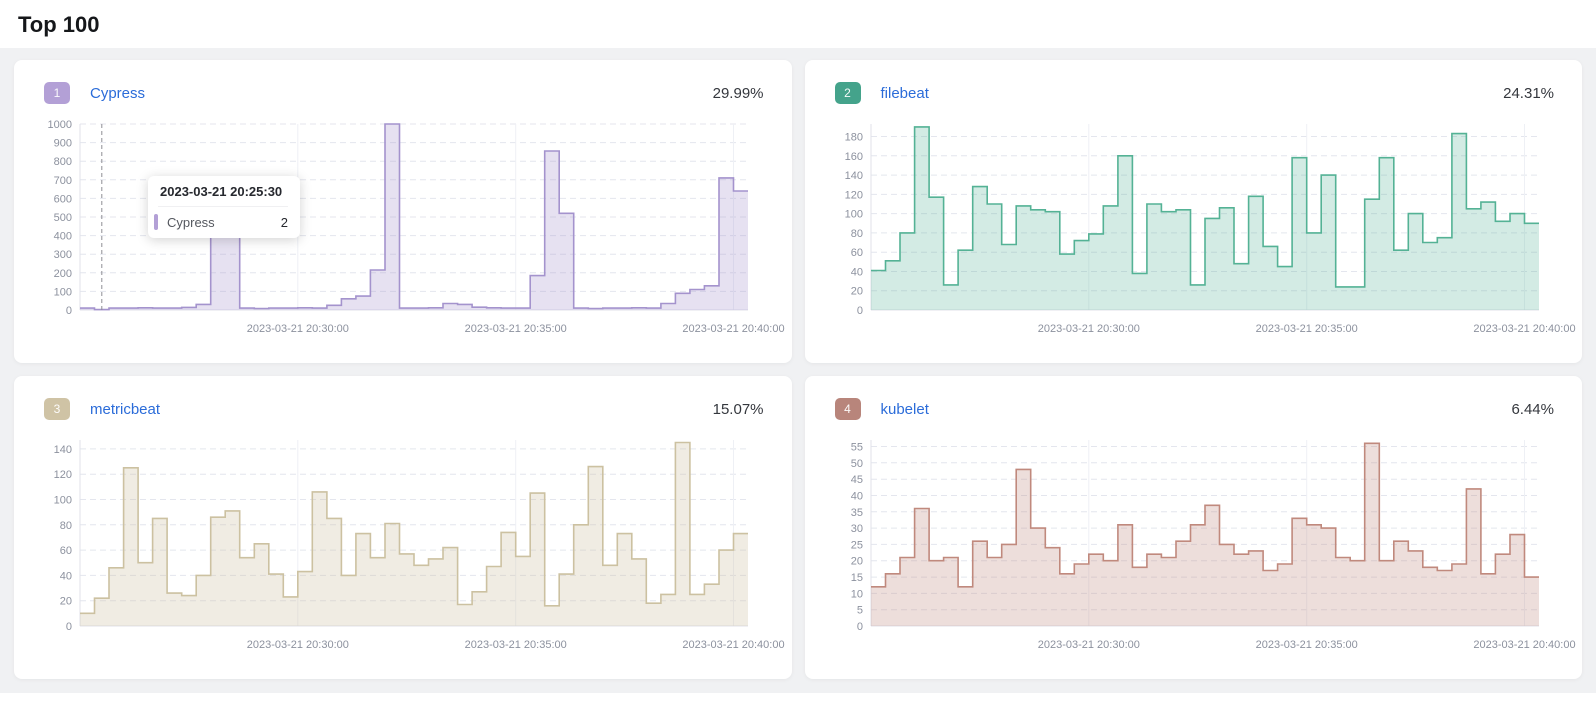 This screenshot has width=1596, height=713. I want to click on series-link-kubelet: kubelet, so click(904, 409).